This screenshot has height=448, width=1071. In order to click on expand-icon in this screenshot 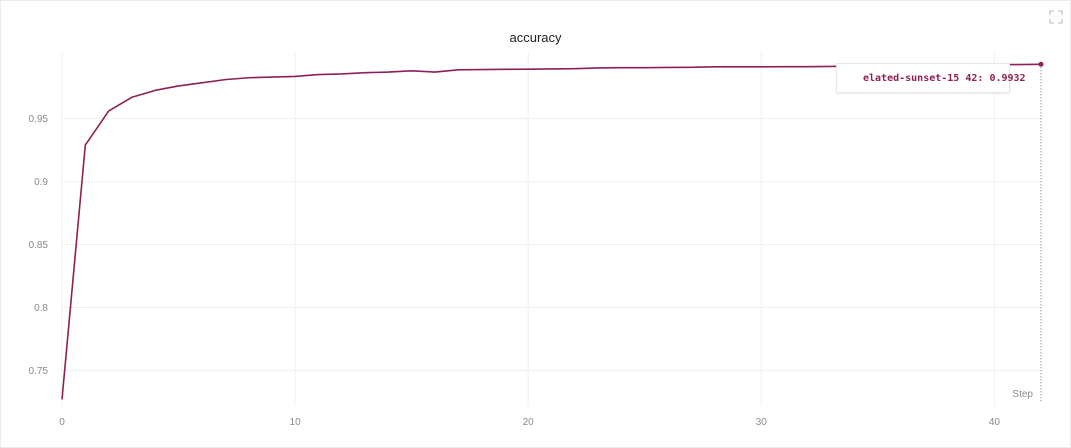, I will do `click(1056, 17)`.